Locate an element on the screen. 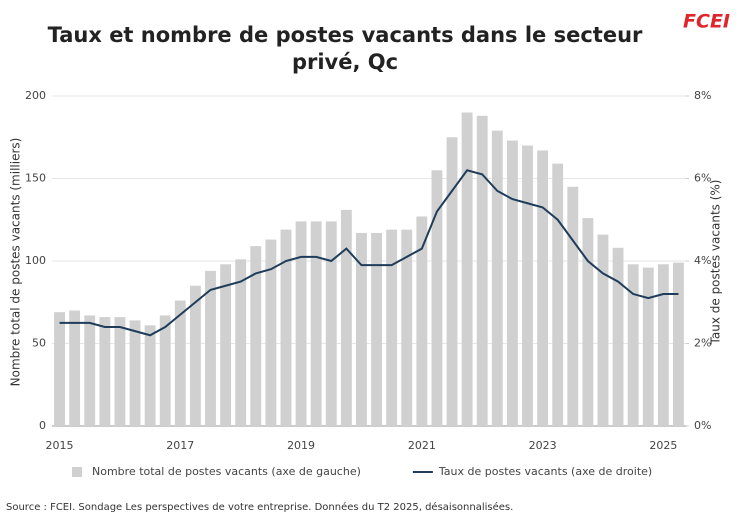  x-tick-label: 2023 is located at coordinates (543, 445).